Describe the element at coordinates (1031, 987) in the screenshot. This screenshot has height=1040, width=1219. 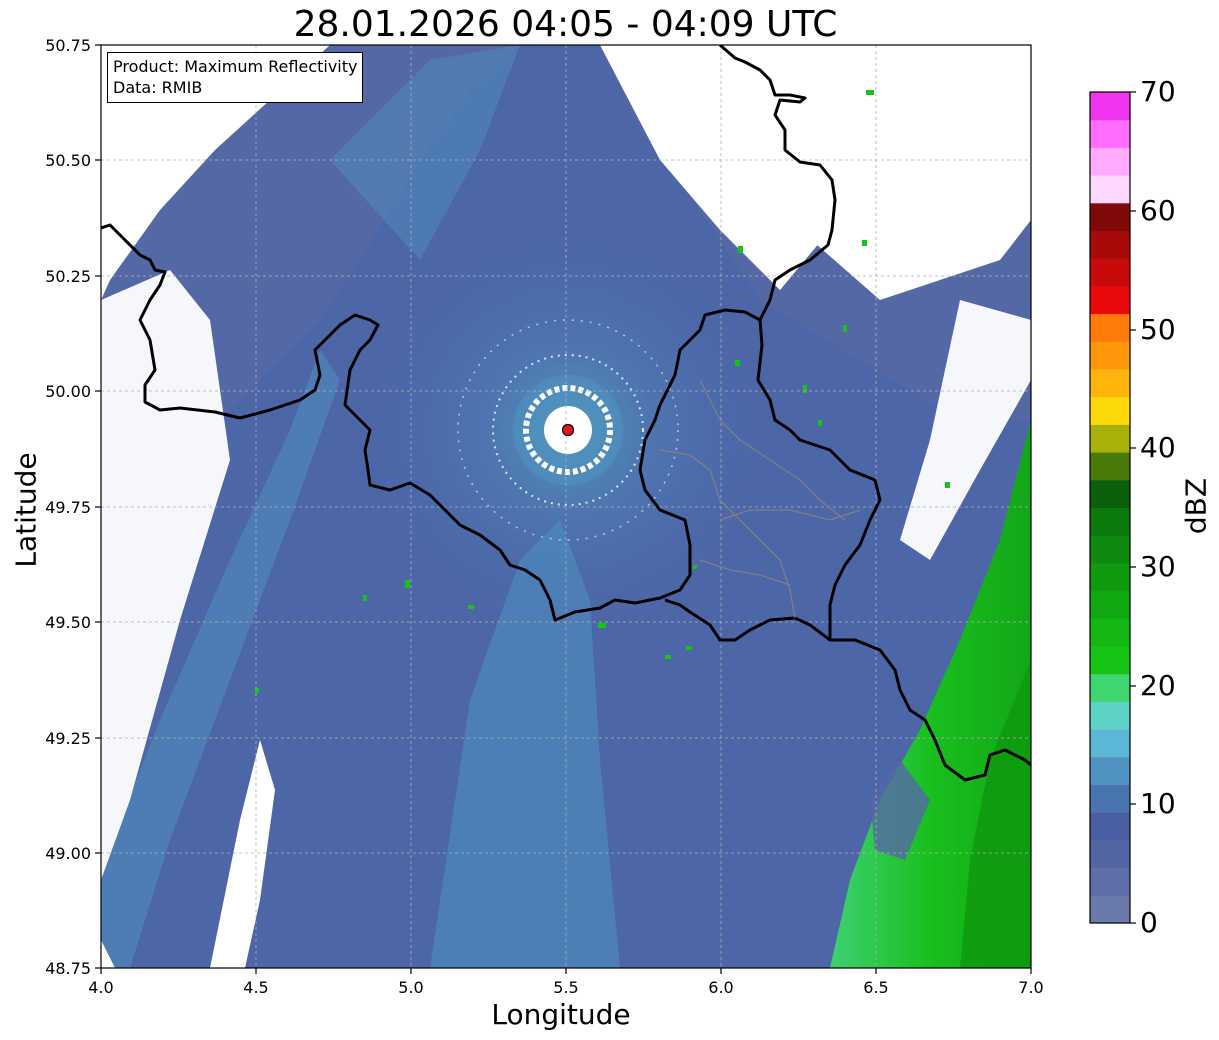
I see `lon-tick-label: 7.0` at that location.